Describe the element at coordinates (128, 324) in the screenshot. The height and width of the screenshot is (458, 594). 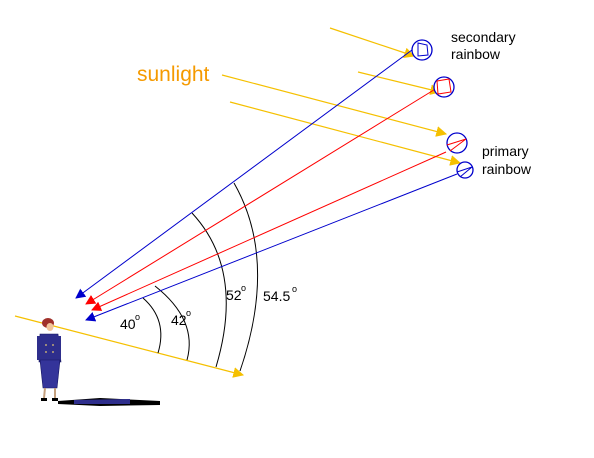
I see `angle-label-40: 40` at that location.